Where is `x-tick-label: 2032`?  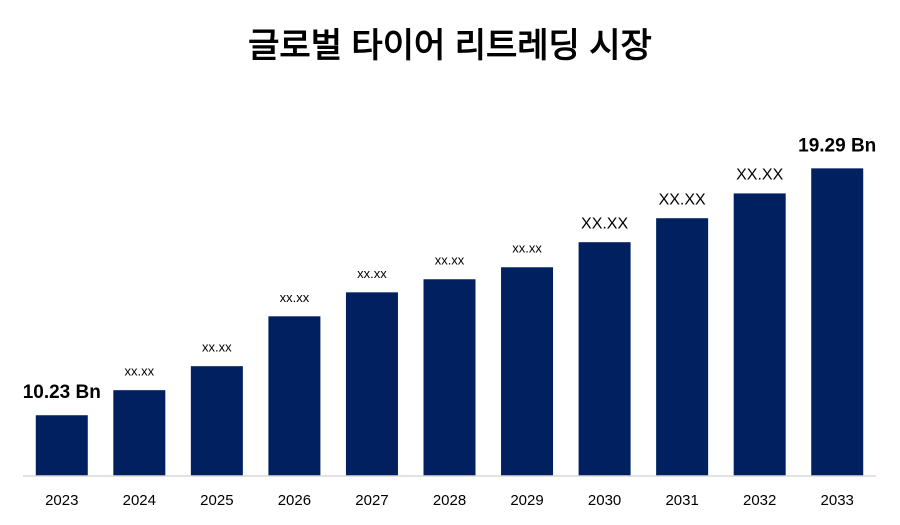 x-tick-label: 2032 is located at coordinates (759, 500).